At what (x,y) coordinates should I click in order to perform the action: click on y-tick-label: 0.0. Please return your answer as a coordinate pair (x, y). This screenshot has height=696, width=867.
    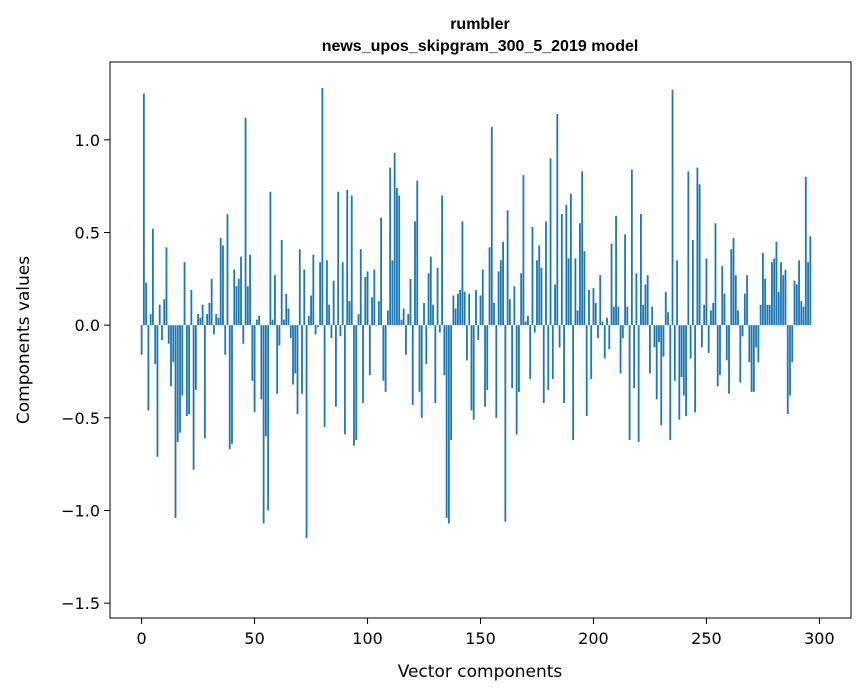
    Looking at the image, I should click on (87, 325).